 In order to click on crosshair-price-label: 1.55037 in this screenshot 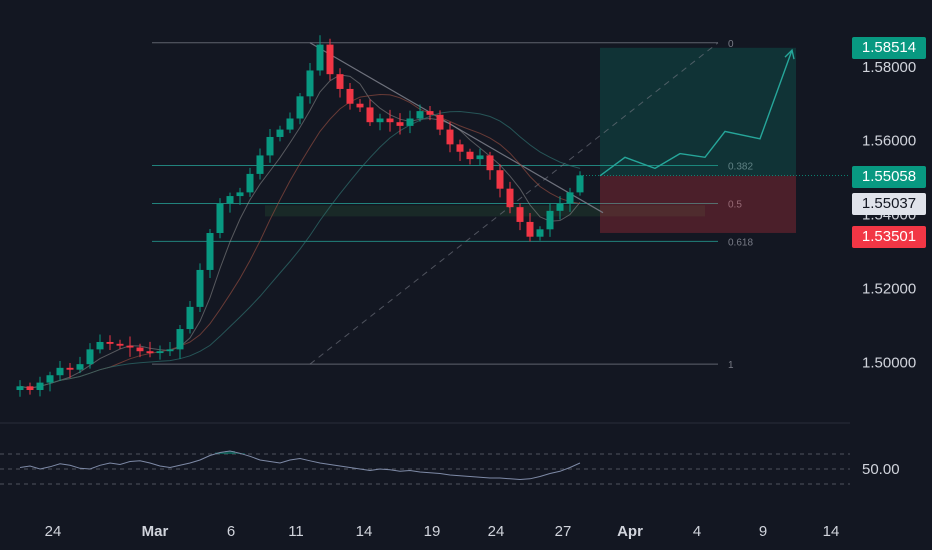, I will do `click(889, 204)`.